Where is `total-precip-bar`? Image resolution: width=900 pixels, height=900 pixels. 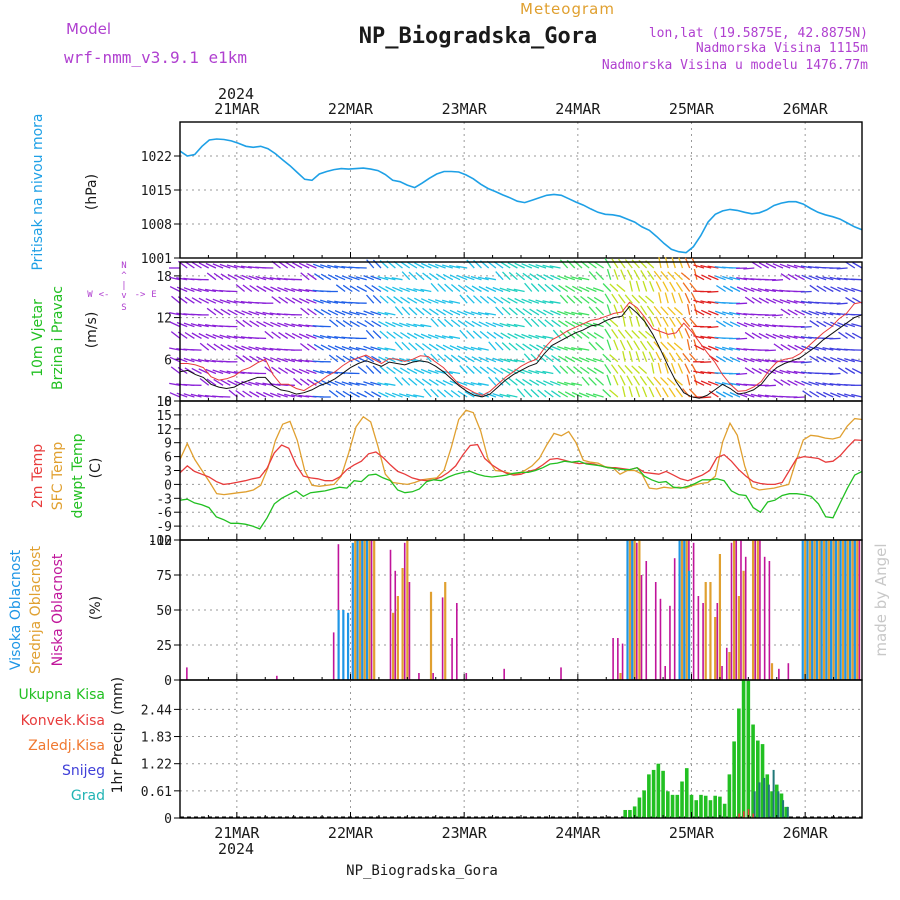
total-precip-bar is located at coordinates (658, 790).